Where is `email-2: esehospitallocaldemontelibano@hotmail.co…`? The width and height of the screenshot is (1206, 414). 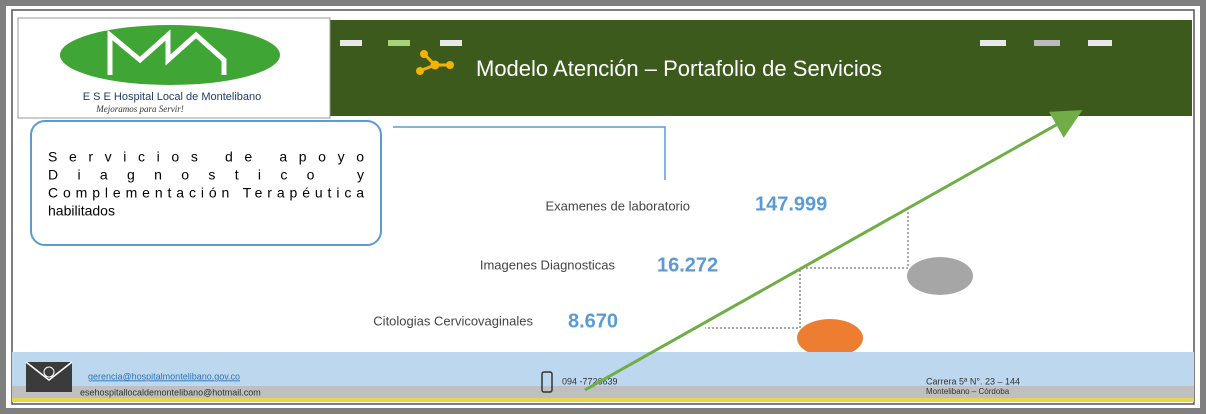 email-2: esehospitallocaldemontelibano@hotmail.co… is located at coordinates (170, 392).